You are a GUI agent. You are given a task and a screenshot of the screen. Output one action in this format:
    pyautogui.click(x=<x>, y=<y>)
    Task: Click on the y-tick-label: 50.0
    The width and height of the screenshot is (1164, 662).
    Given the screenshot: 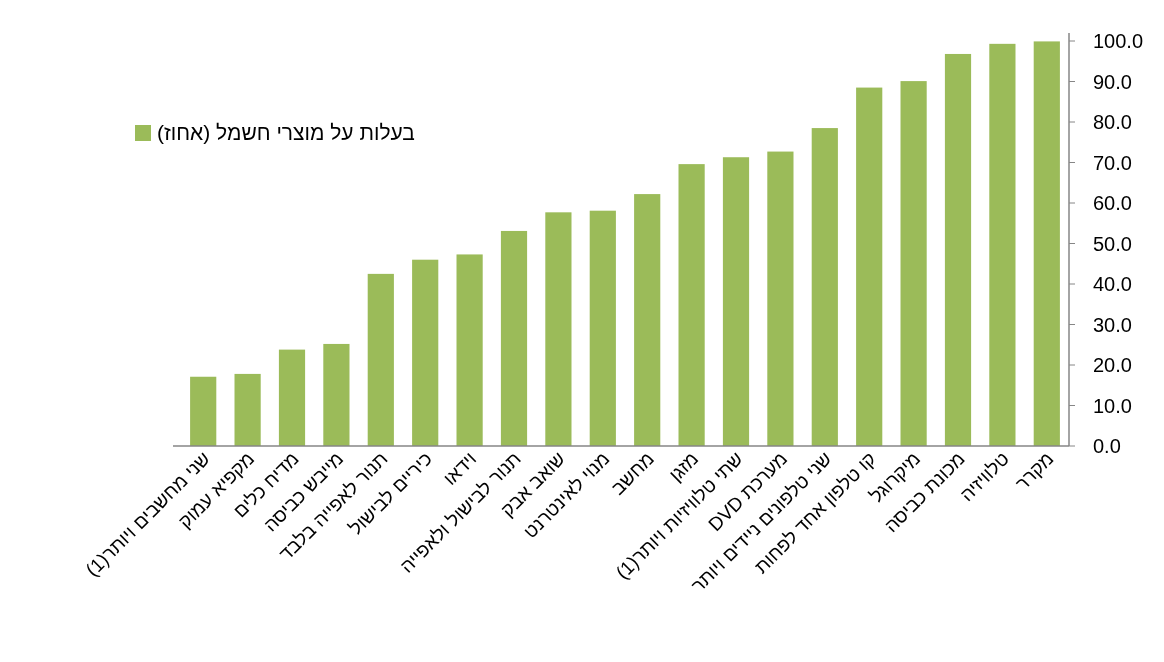 What is the action you would take?
    pyautogui.click(x=1112, y=243)
    